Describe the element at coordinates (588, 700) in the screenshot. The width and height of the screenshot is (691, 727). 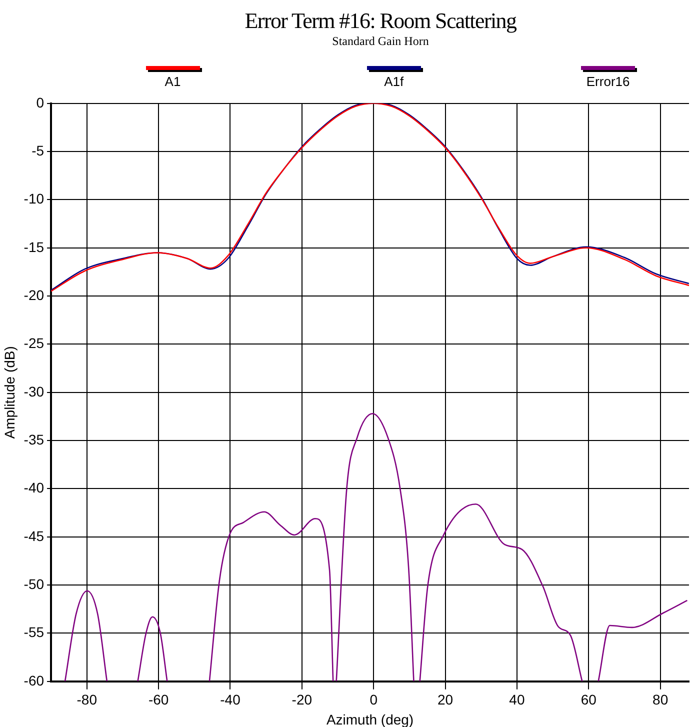
I see `x-tick-label: 60` at that location.